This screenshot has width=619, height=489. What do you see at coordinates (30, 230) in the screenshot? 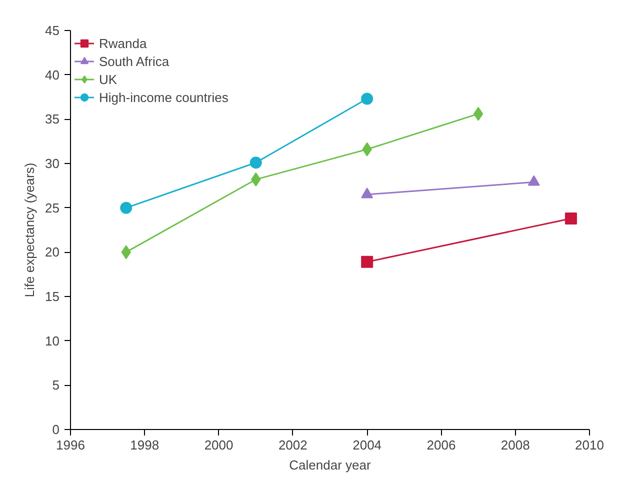
I see `y-axis-title: Life expectancy (years)` at bounding box center [30, 230].